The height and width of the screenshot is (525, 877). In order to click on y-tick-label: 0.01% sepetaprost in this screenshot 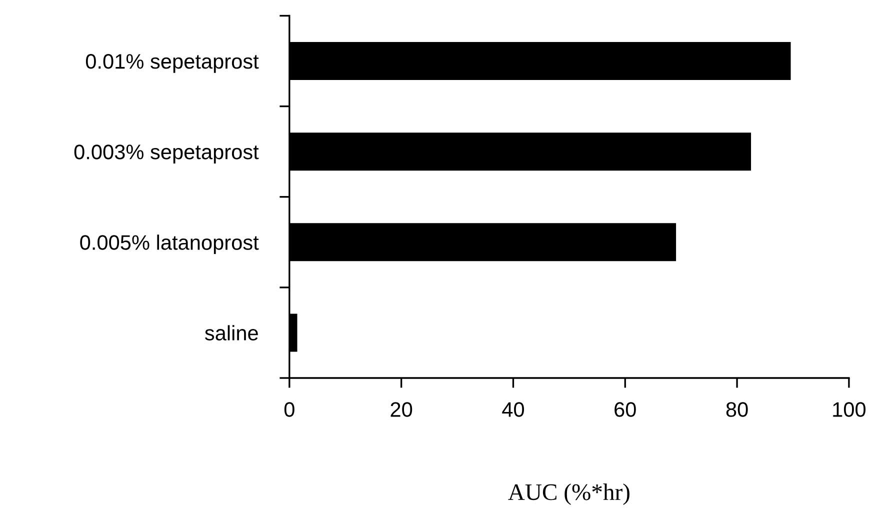, I will do `click(172, 63)`.